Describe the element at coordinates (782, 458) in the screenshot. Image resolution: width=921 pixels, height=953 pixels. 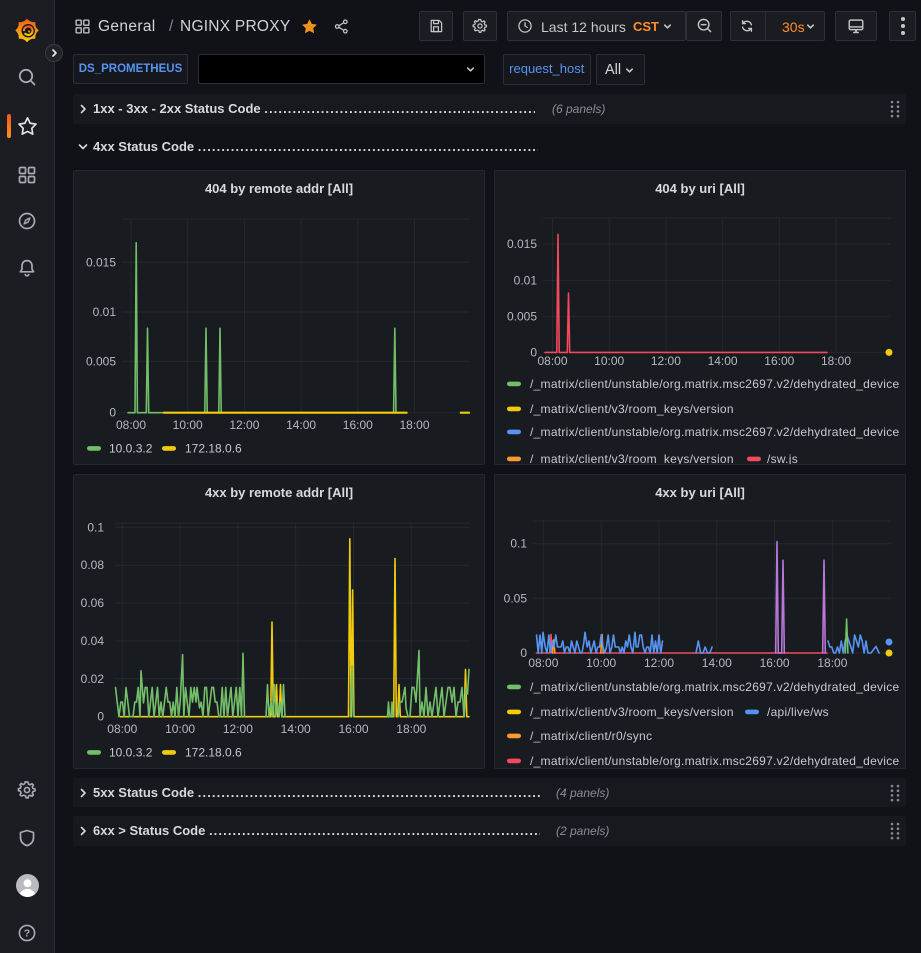
I see `svg-text: /sw.js` at that location.